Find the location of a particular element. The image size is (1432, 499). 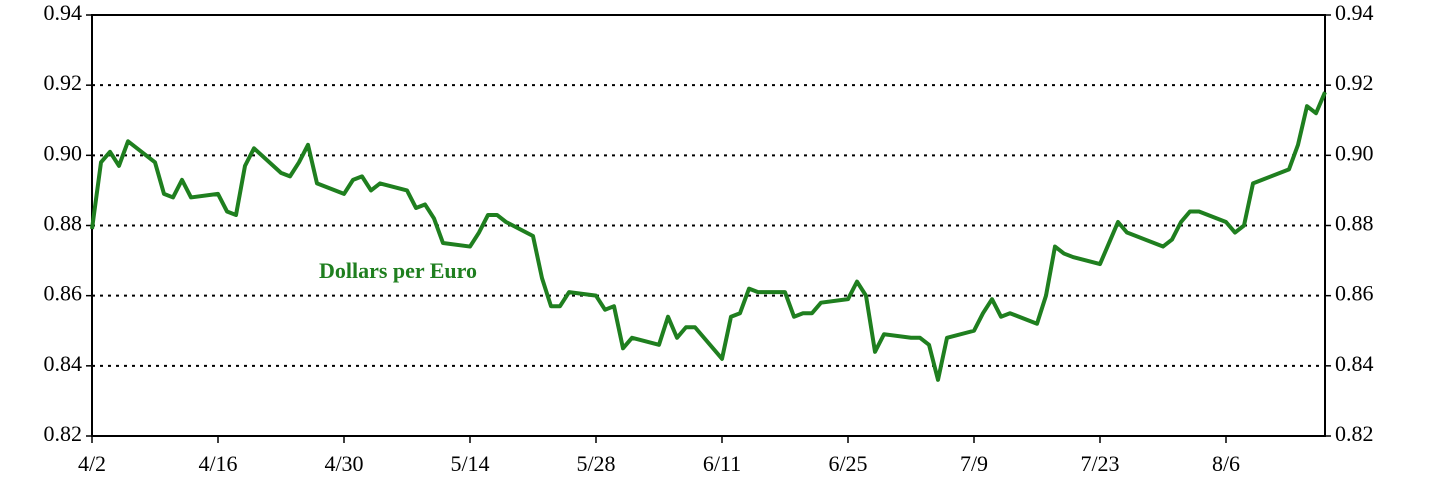

y-tick-label: 0.94 is located at coordinates (63, 12).